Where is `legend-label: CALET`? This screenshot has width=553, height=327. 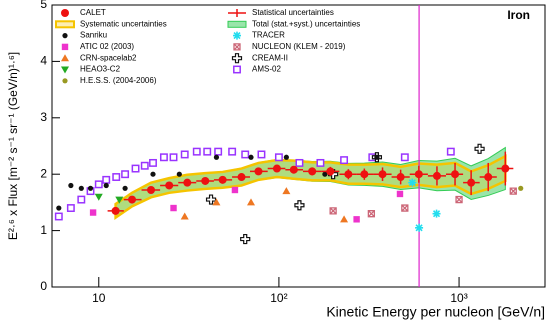 legend-label: CALET is located at coordinates (93, 12).